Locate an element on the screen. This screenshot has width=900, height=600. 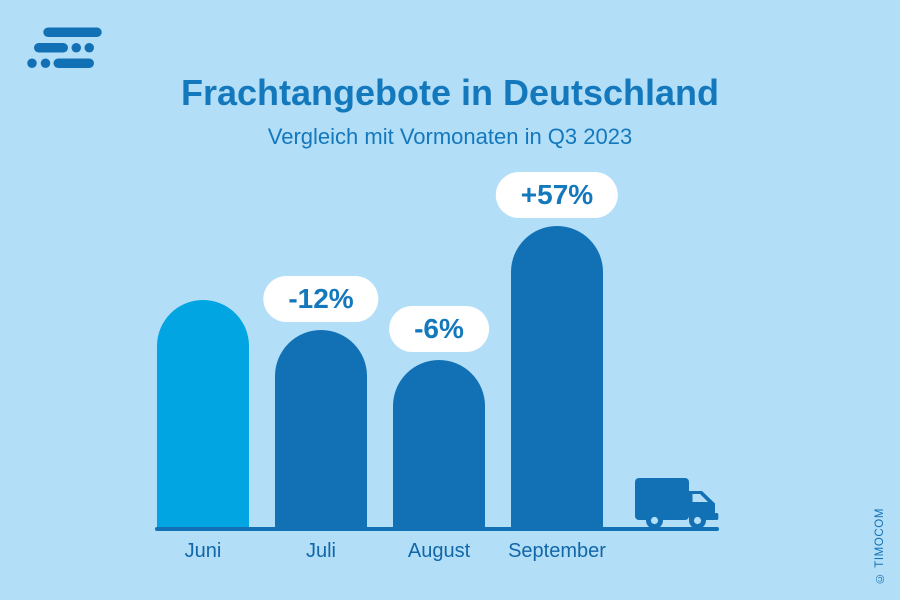
bar-august is located at coordinates (439, 445).